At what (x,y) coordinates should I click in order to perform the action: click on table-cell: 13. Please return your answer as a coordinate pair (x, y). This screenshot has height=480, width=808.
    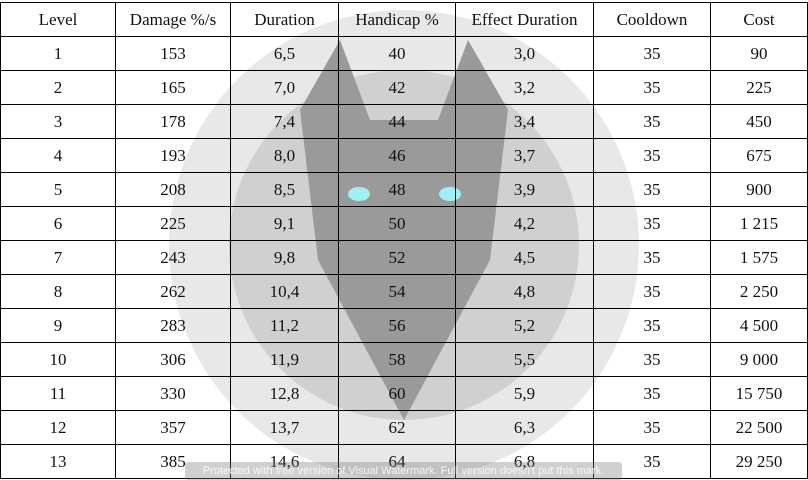
    Looking at the image, I should click on (58, 461).